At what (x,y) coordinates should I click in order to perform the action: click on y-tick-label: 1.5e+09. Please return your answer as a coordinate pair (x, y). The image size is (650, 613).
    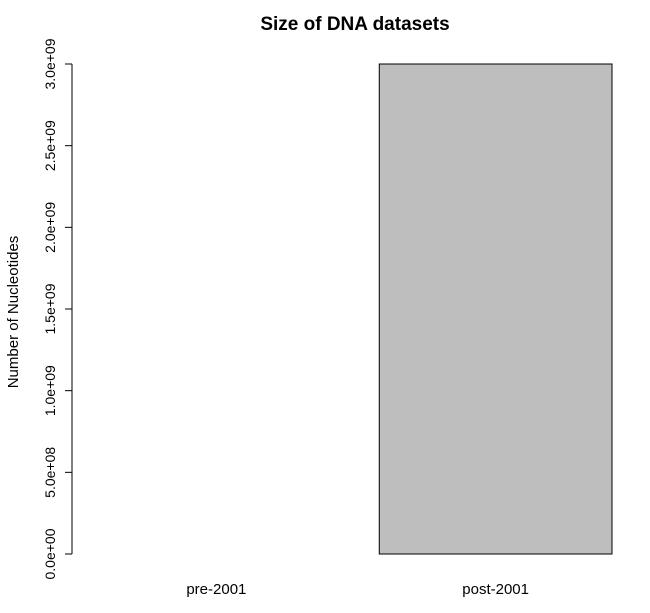
    Looking at the image, I should click on (50, 308).